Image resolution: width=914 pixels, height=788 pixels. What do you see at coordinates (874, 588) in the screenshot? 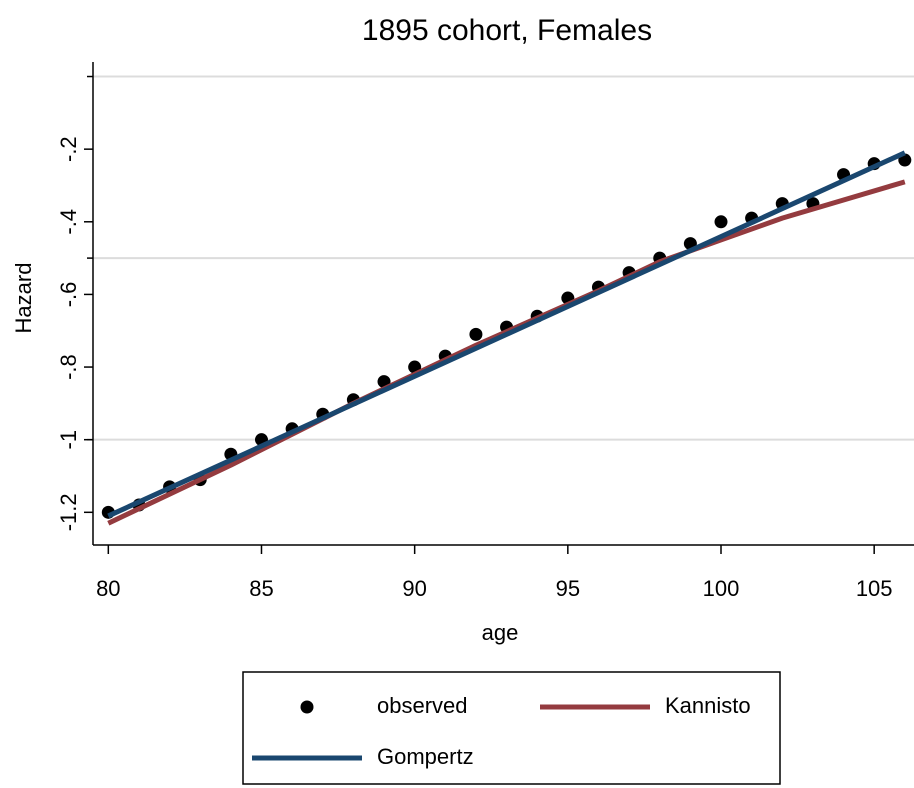
I see `x-tick-label: 105` at bounding box center [874, 588].